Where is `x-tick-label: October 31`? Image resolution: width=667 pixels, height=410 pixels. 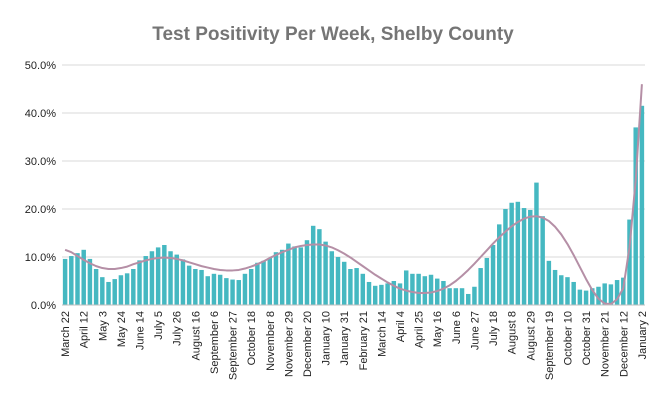 x-tick-label: October 31 is located at coordinates (587, 338).